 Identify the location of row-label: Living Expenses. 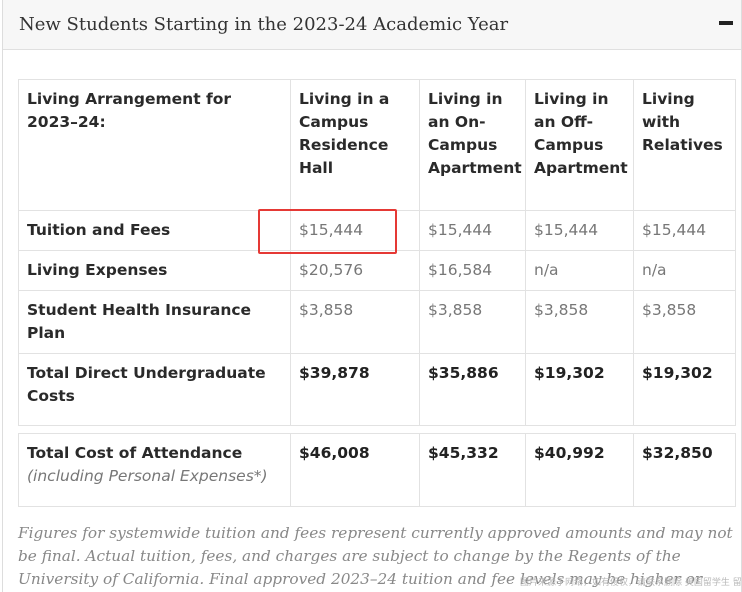
(154, 270).